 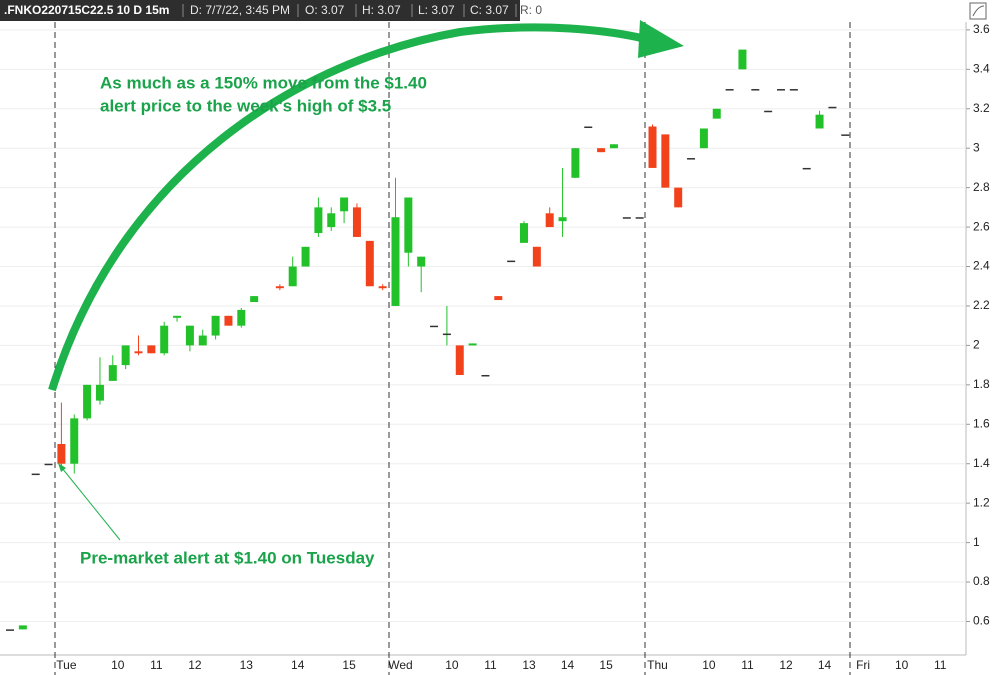 What do you see at coordinates (245, 105) in the screenshot?
I see `annotation: alert price to the week's high of $3.5` at bounding box center [245, 105].